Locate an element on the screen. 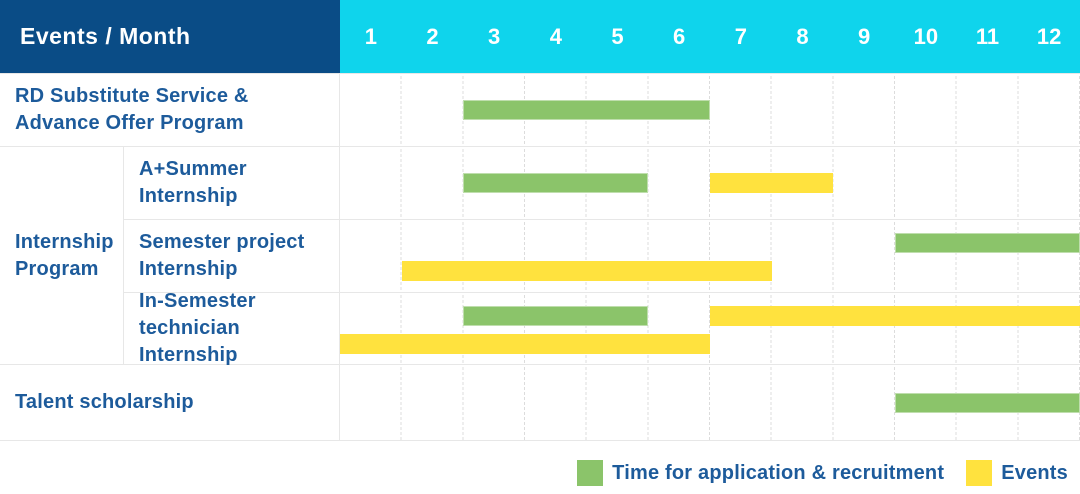 Image resolution: width=1080 pixels, height=494 pixels. month-header-cell: 9 is located at coordinates (864, 37).